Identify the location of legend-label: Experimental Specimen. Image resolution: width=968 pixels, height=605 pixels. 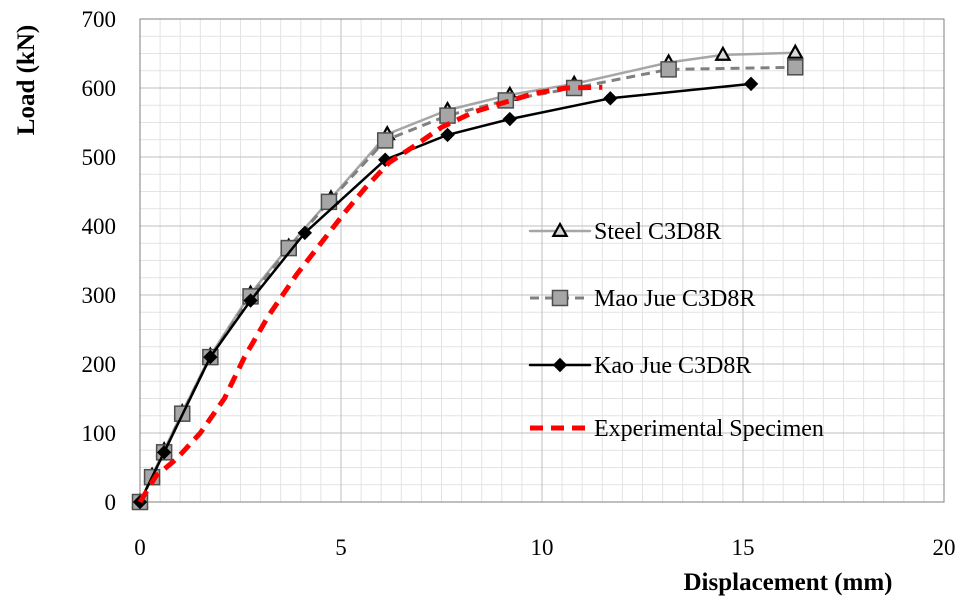
(709, 429).